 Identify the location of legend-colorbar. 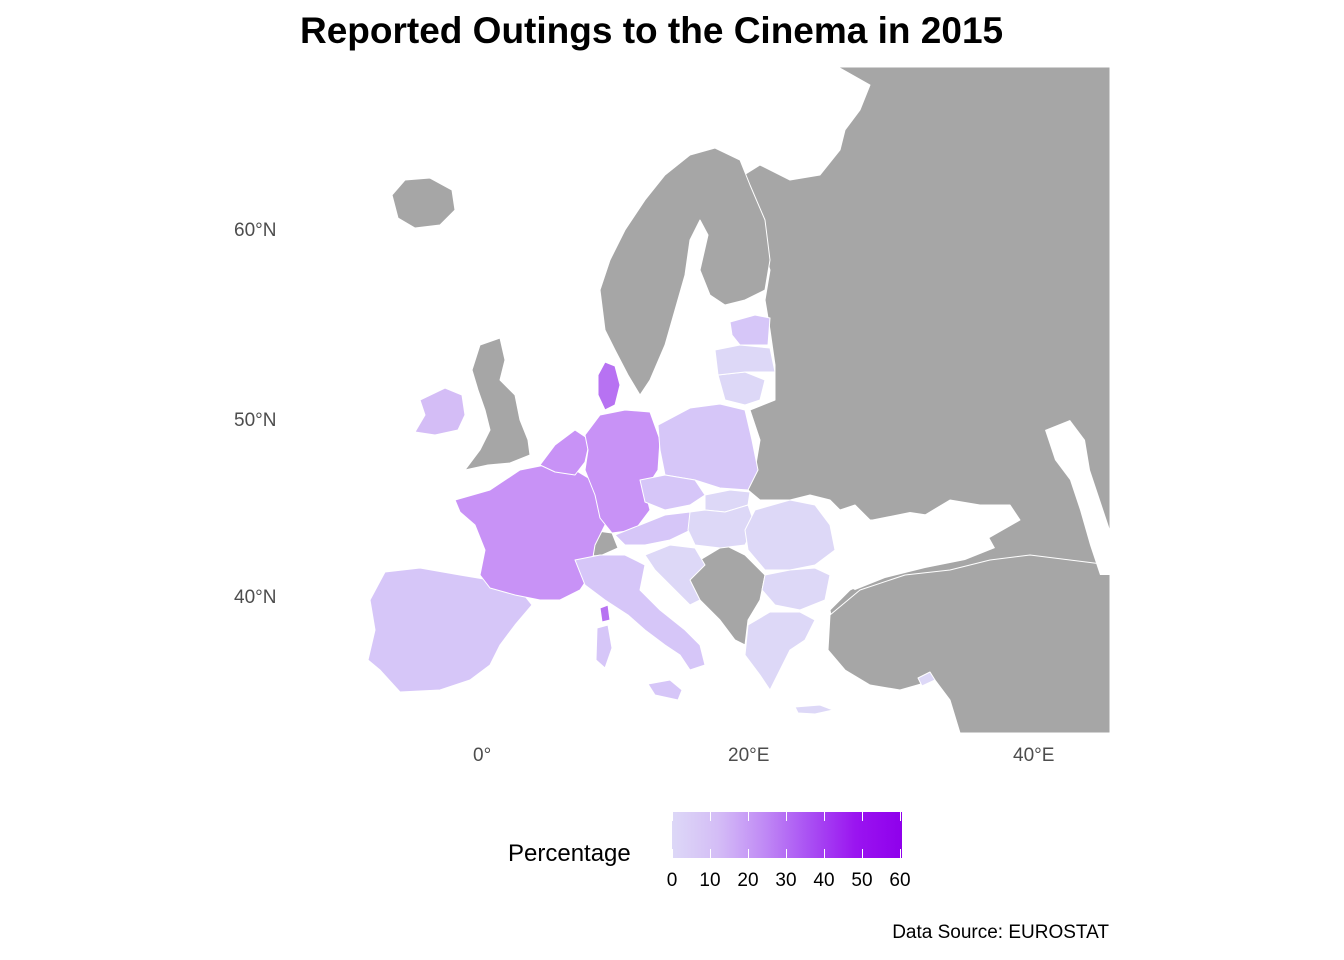
(787, 835).